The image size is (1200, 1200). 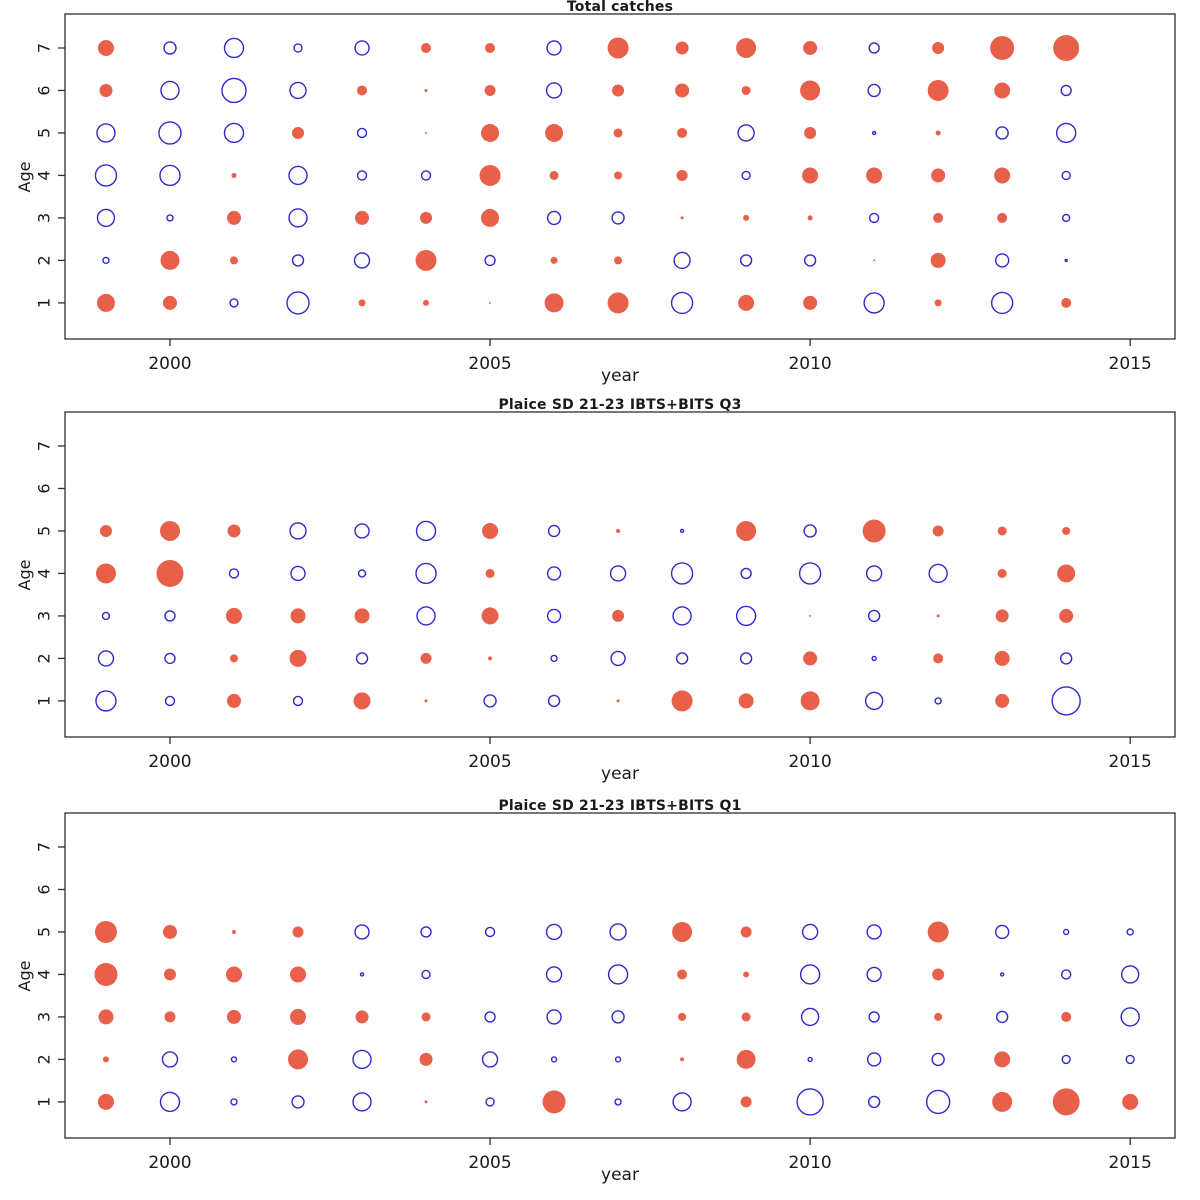 What do you see at coordinates (44, 701) in the screenshot?
I see `y-tick-label: 1` at bounding box center [44, 701].